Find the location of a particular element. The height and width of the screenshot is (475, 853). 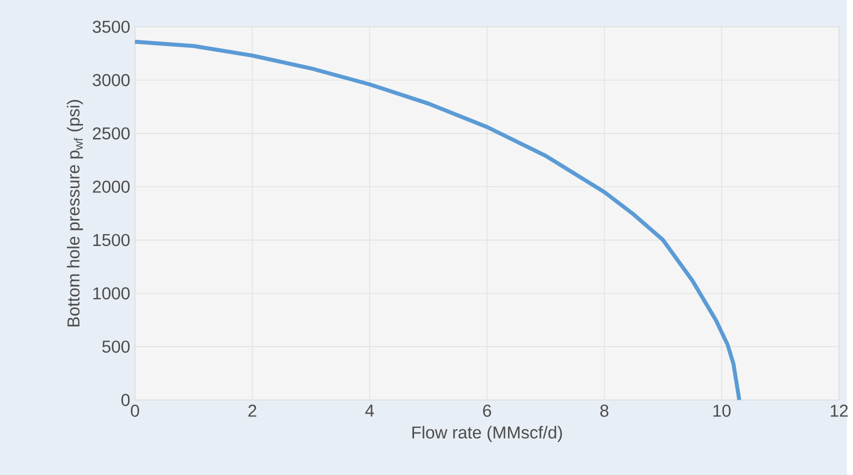

x-tick-label: 4 is located at coordinates (369, 410).